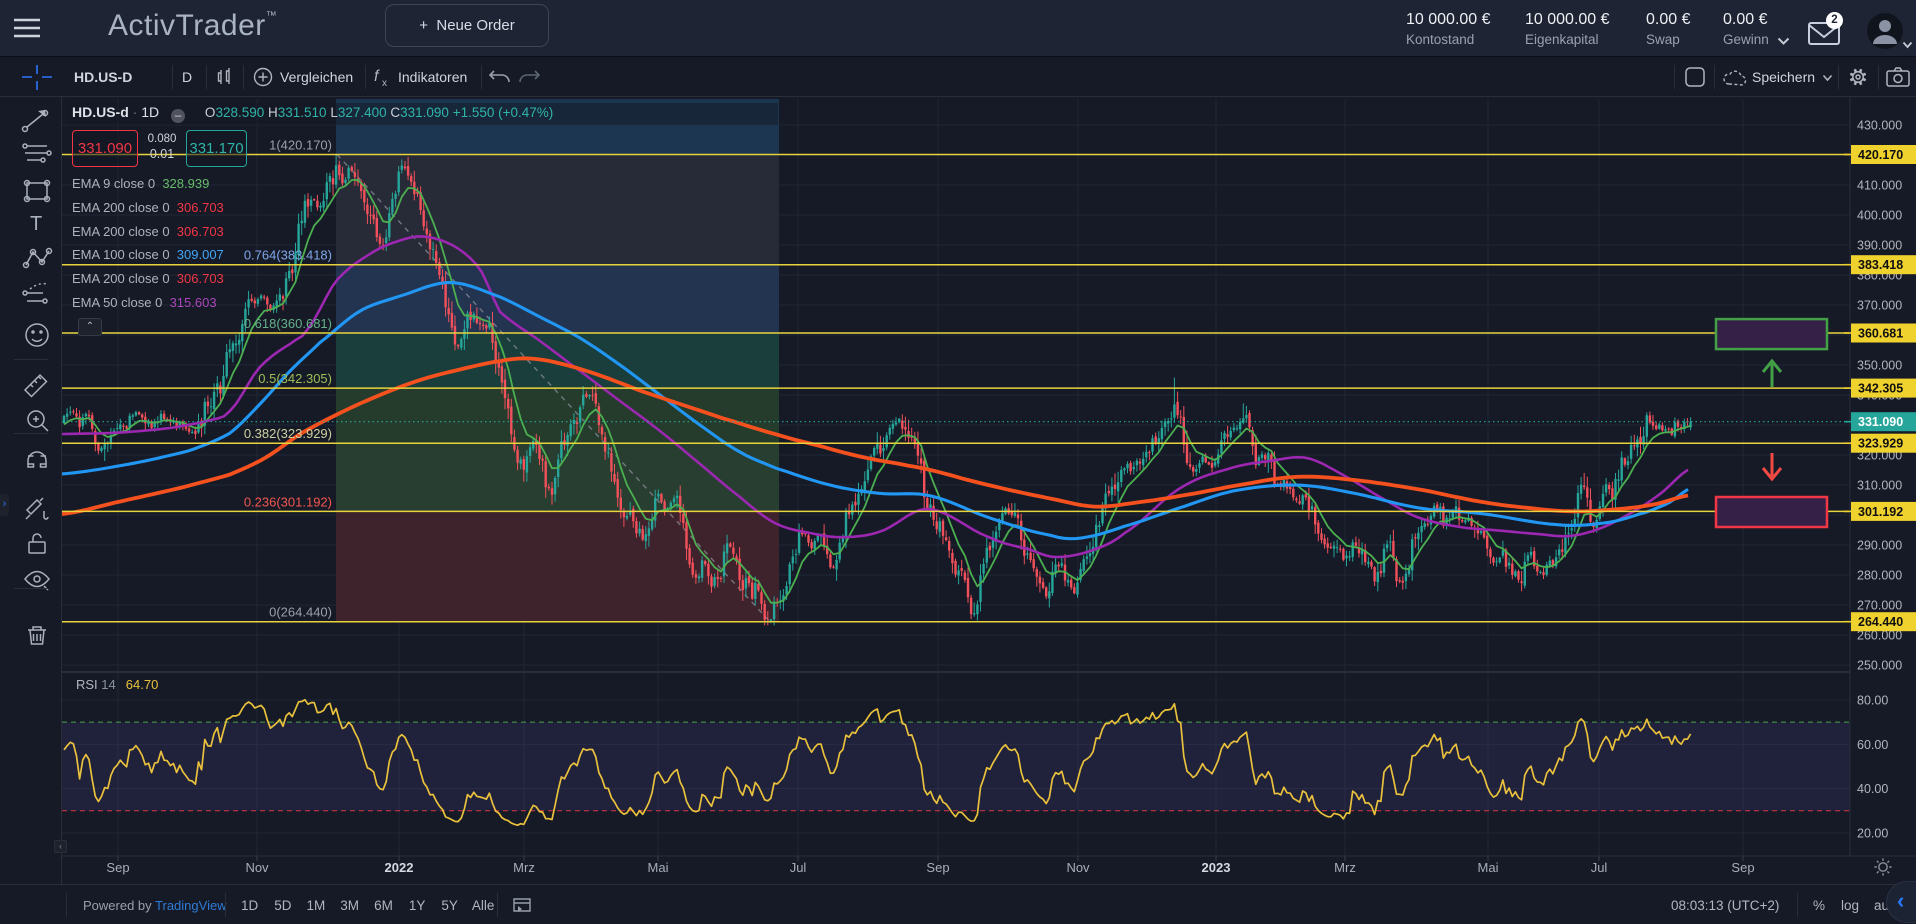 This screenshot has height=924, width=1916. I want to click on svg-text: 270.000, so click(1879, 606).